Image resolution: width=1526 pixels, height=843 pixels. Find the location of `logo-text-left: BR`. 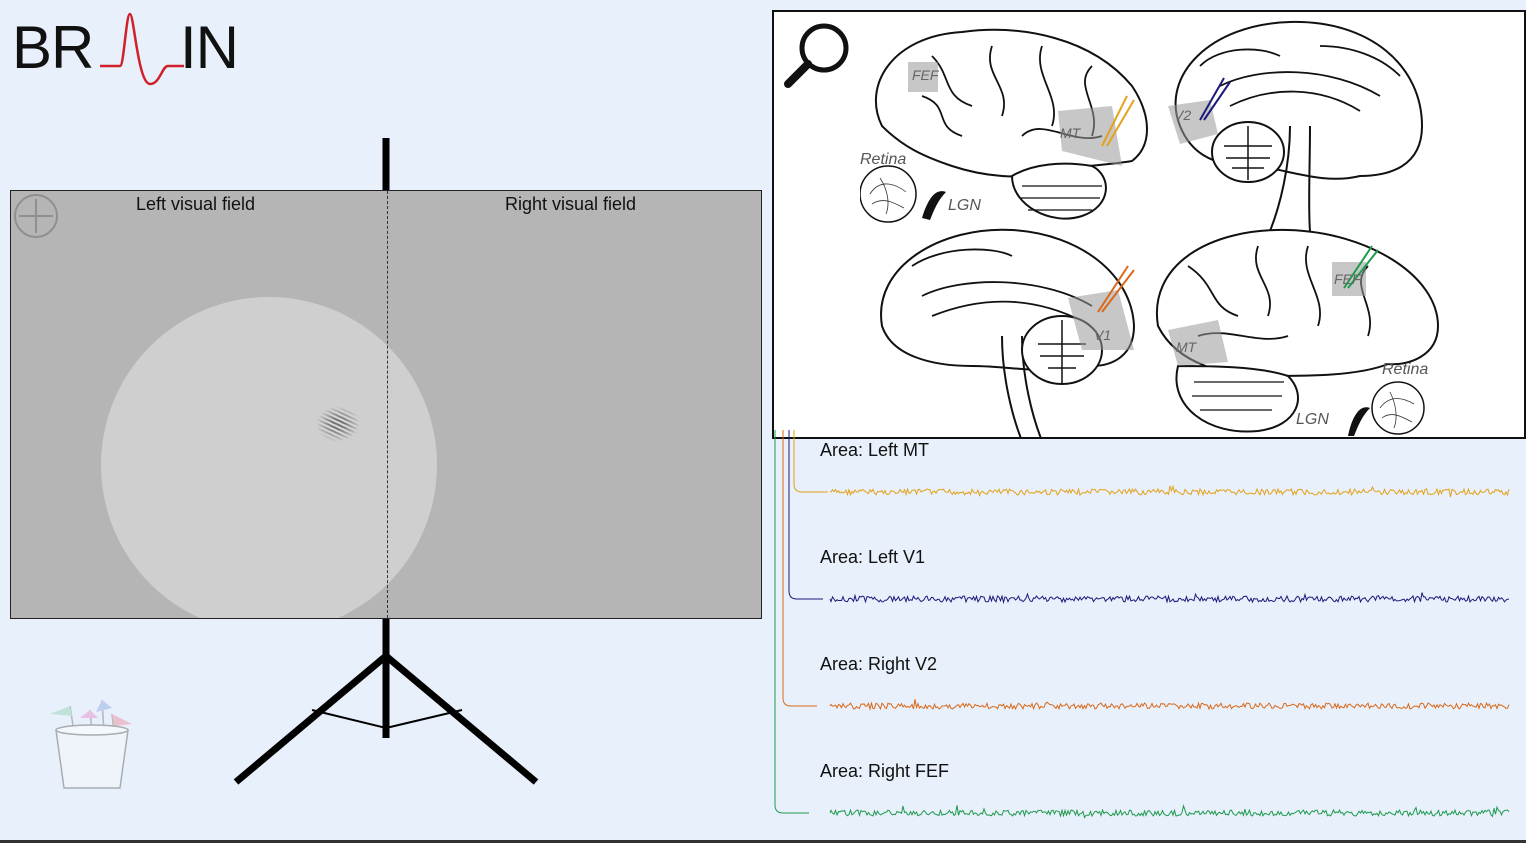

logo-text-left: BR is located at coordinates (53, 47).